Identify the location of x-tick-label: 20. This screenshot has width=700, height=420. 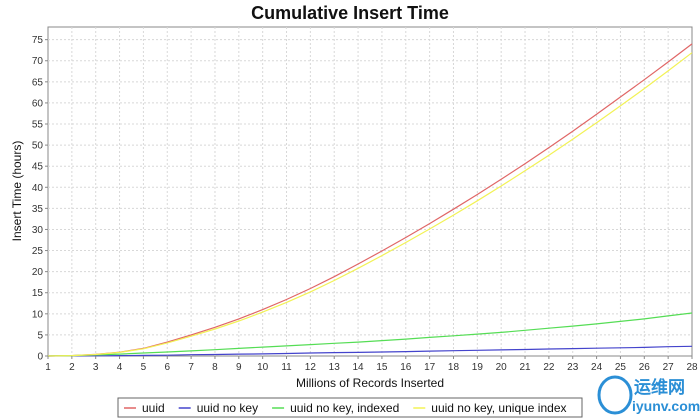
(502, 367).